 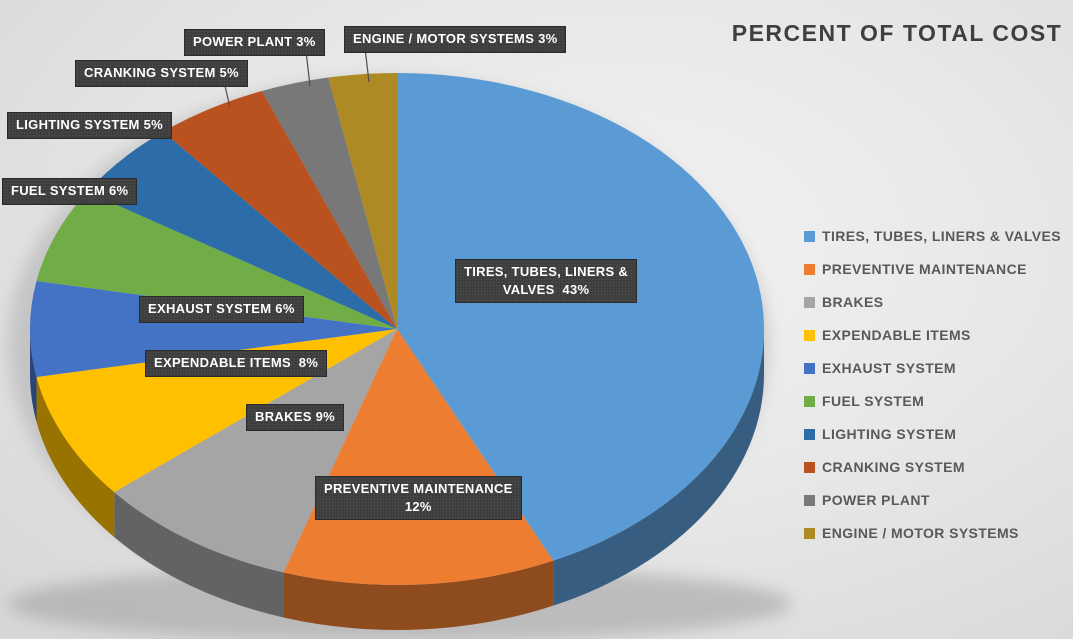 I want to click on legend-item-label: FUEL SYSTEM, so click(x=873, y=401).